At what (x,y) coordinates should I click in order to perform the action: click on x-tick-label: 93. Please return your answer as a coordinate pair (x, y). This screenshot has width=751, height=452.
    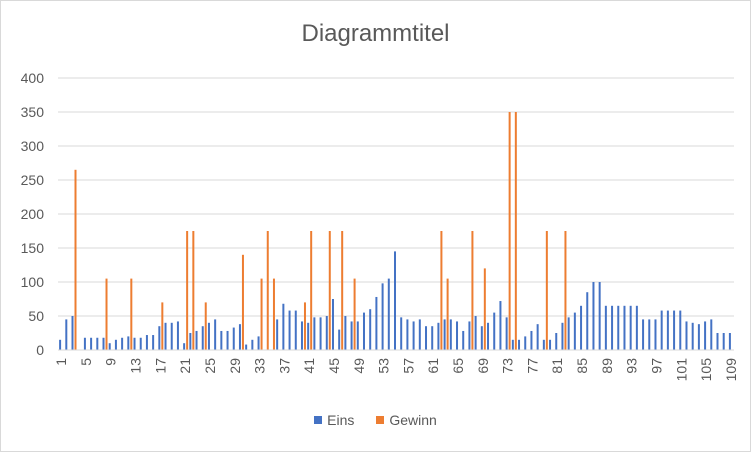
    Looking at the image, I should click on (632, 366).